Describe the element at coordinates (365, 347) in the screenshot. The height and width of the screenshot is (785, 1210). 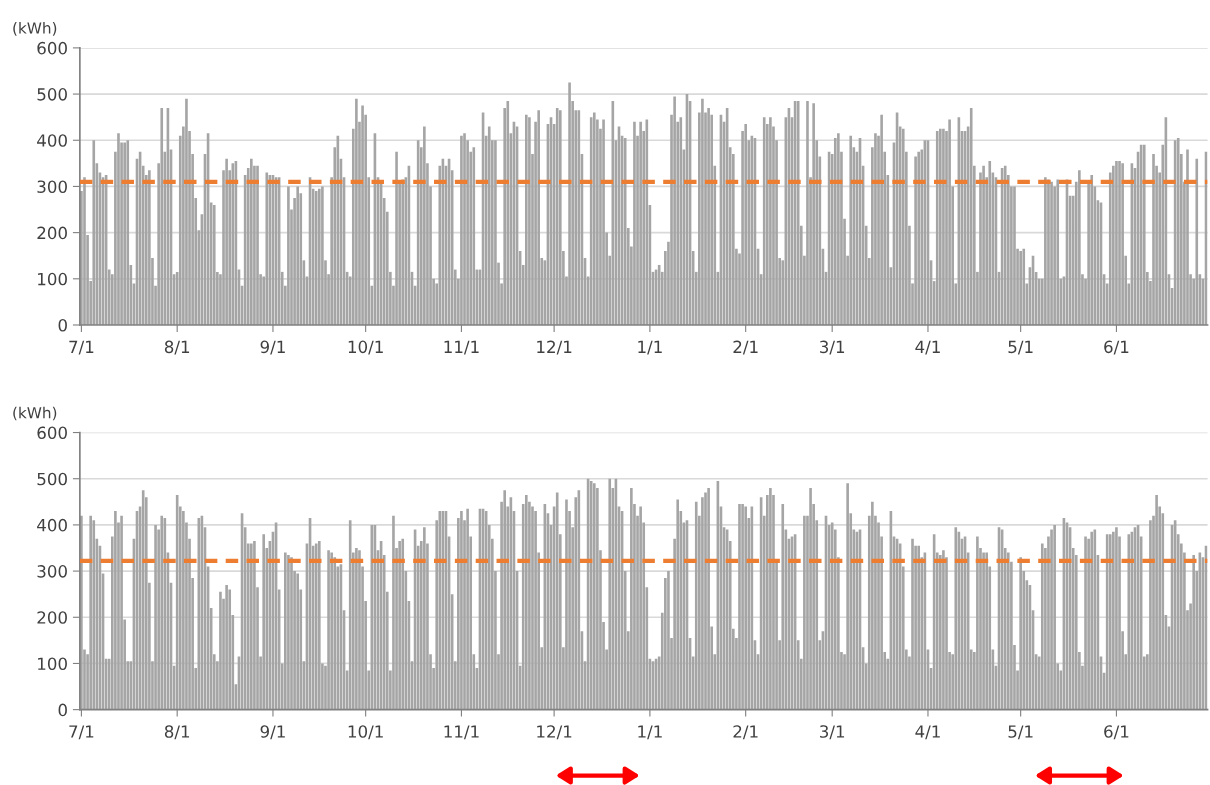
I see `x-tick-label: 10/1` at that location.